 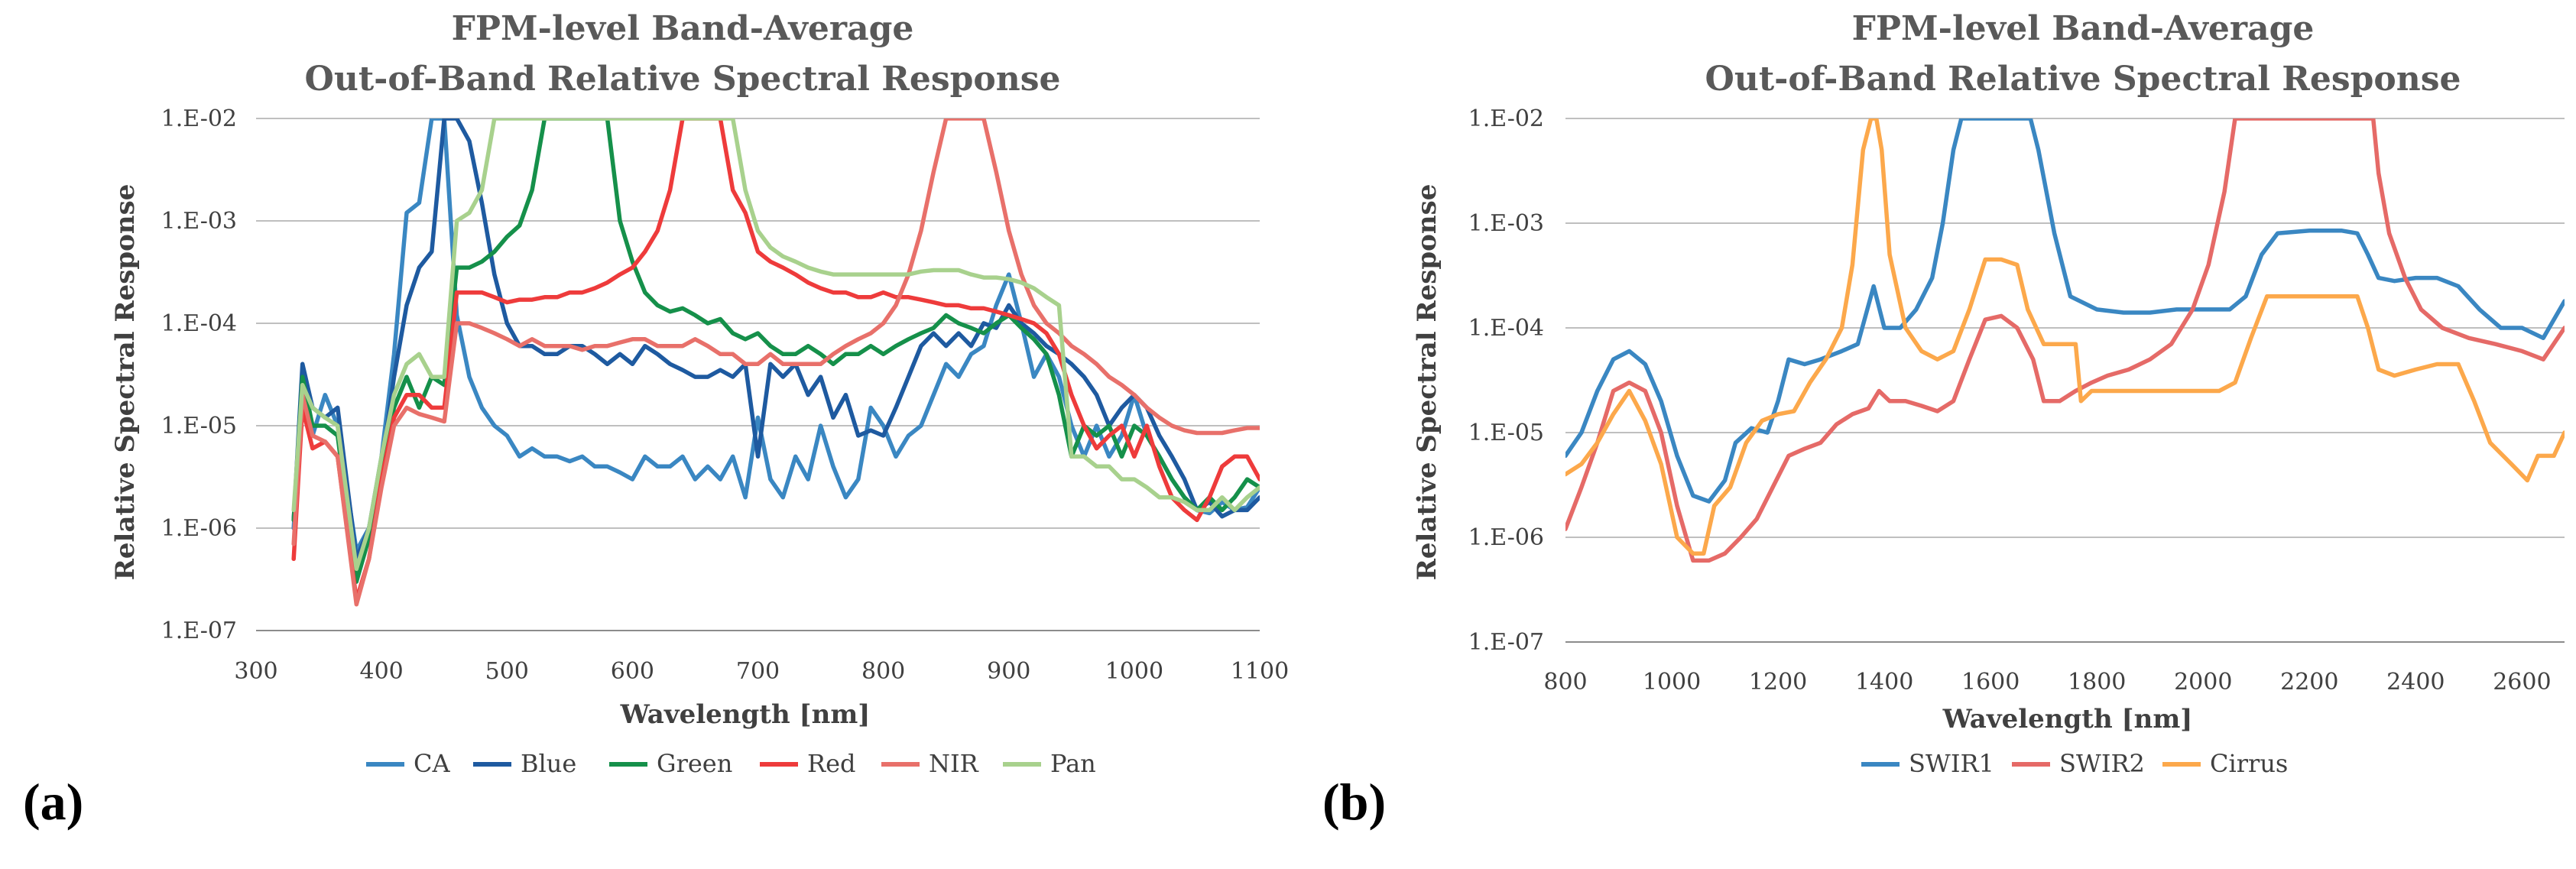 I want to click on legend-label: Cirrus, so click(x=2249, y=763).